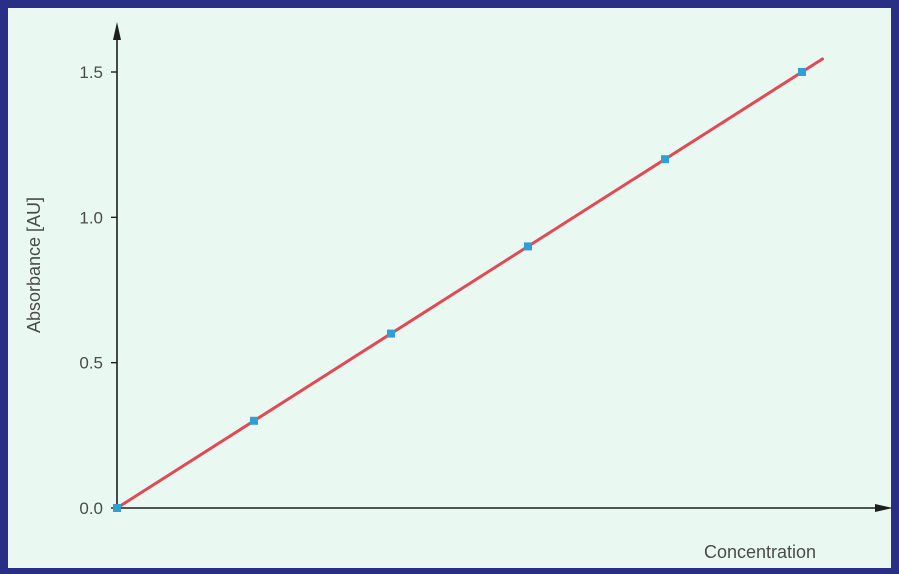  What do you see at coordinates (91, 508) in the screenshot?
I see `y-tick-label: 0.0` at bounding box center [91, 508].